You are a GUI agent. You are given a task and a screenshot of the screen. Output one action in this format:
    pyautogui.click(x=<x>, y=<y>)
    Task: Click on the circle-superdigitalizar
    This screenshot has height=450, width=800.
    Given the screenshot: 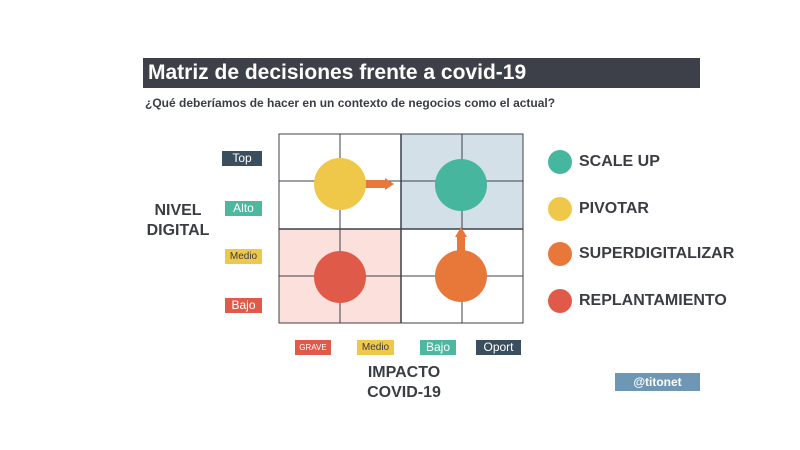 What is the action you would take?
    pyautogui.click(x=461, y=276)
    